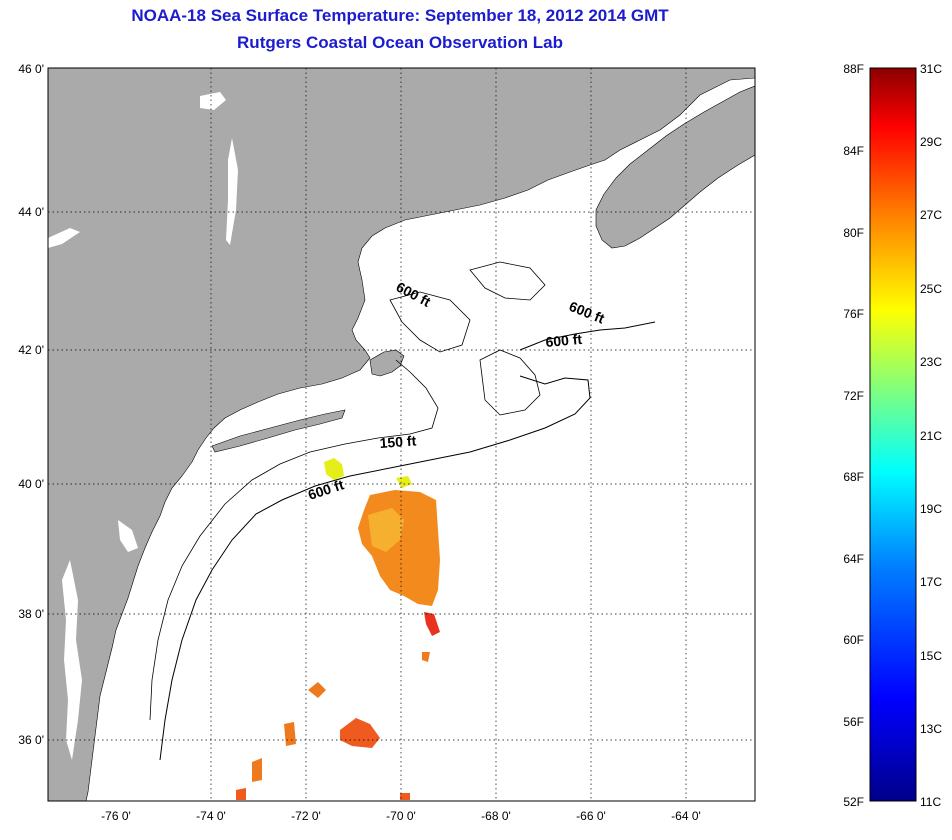 This screenshot has height=840, width=952. Describe the element at coordinates (432, 624) in the screenshot. I see `sst-patch-hot` at that location.